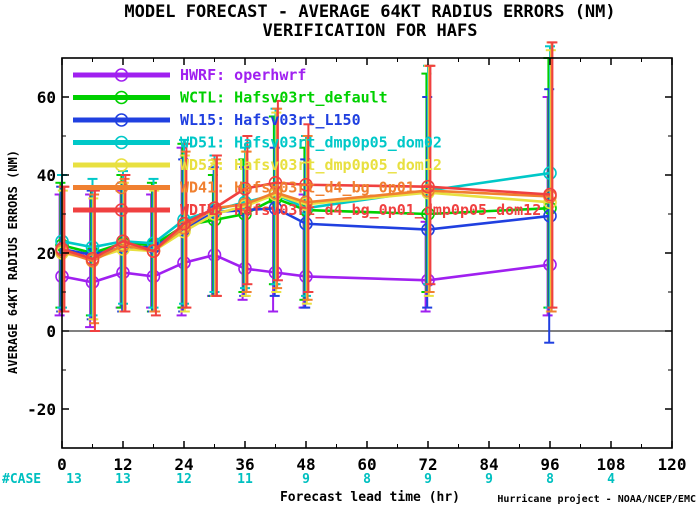  I want to click on x-tick-label: 96, so click(549, 464).